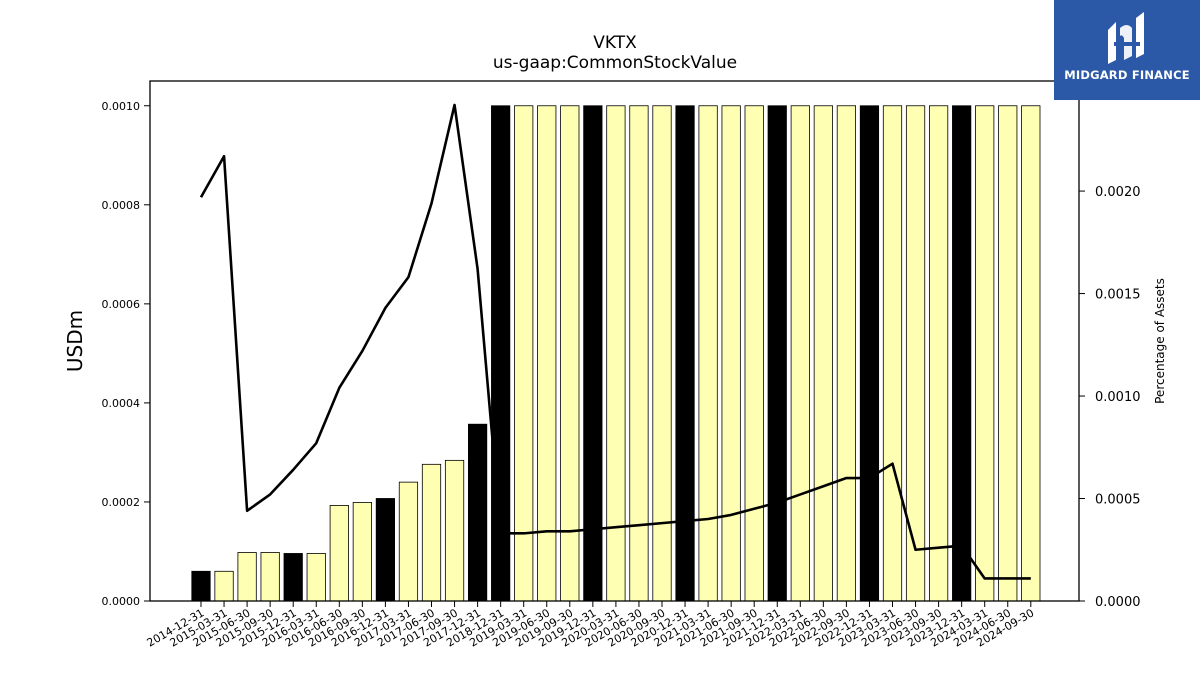  Describe the element at coordinates (121, 205) in the screenshot. I see `y-tick-label: 0.0008` at that location.